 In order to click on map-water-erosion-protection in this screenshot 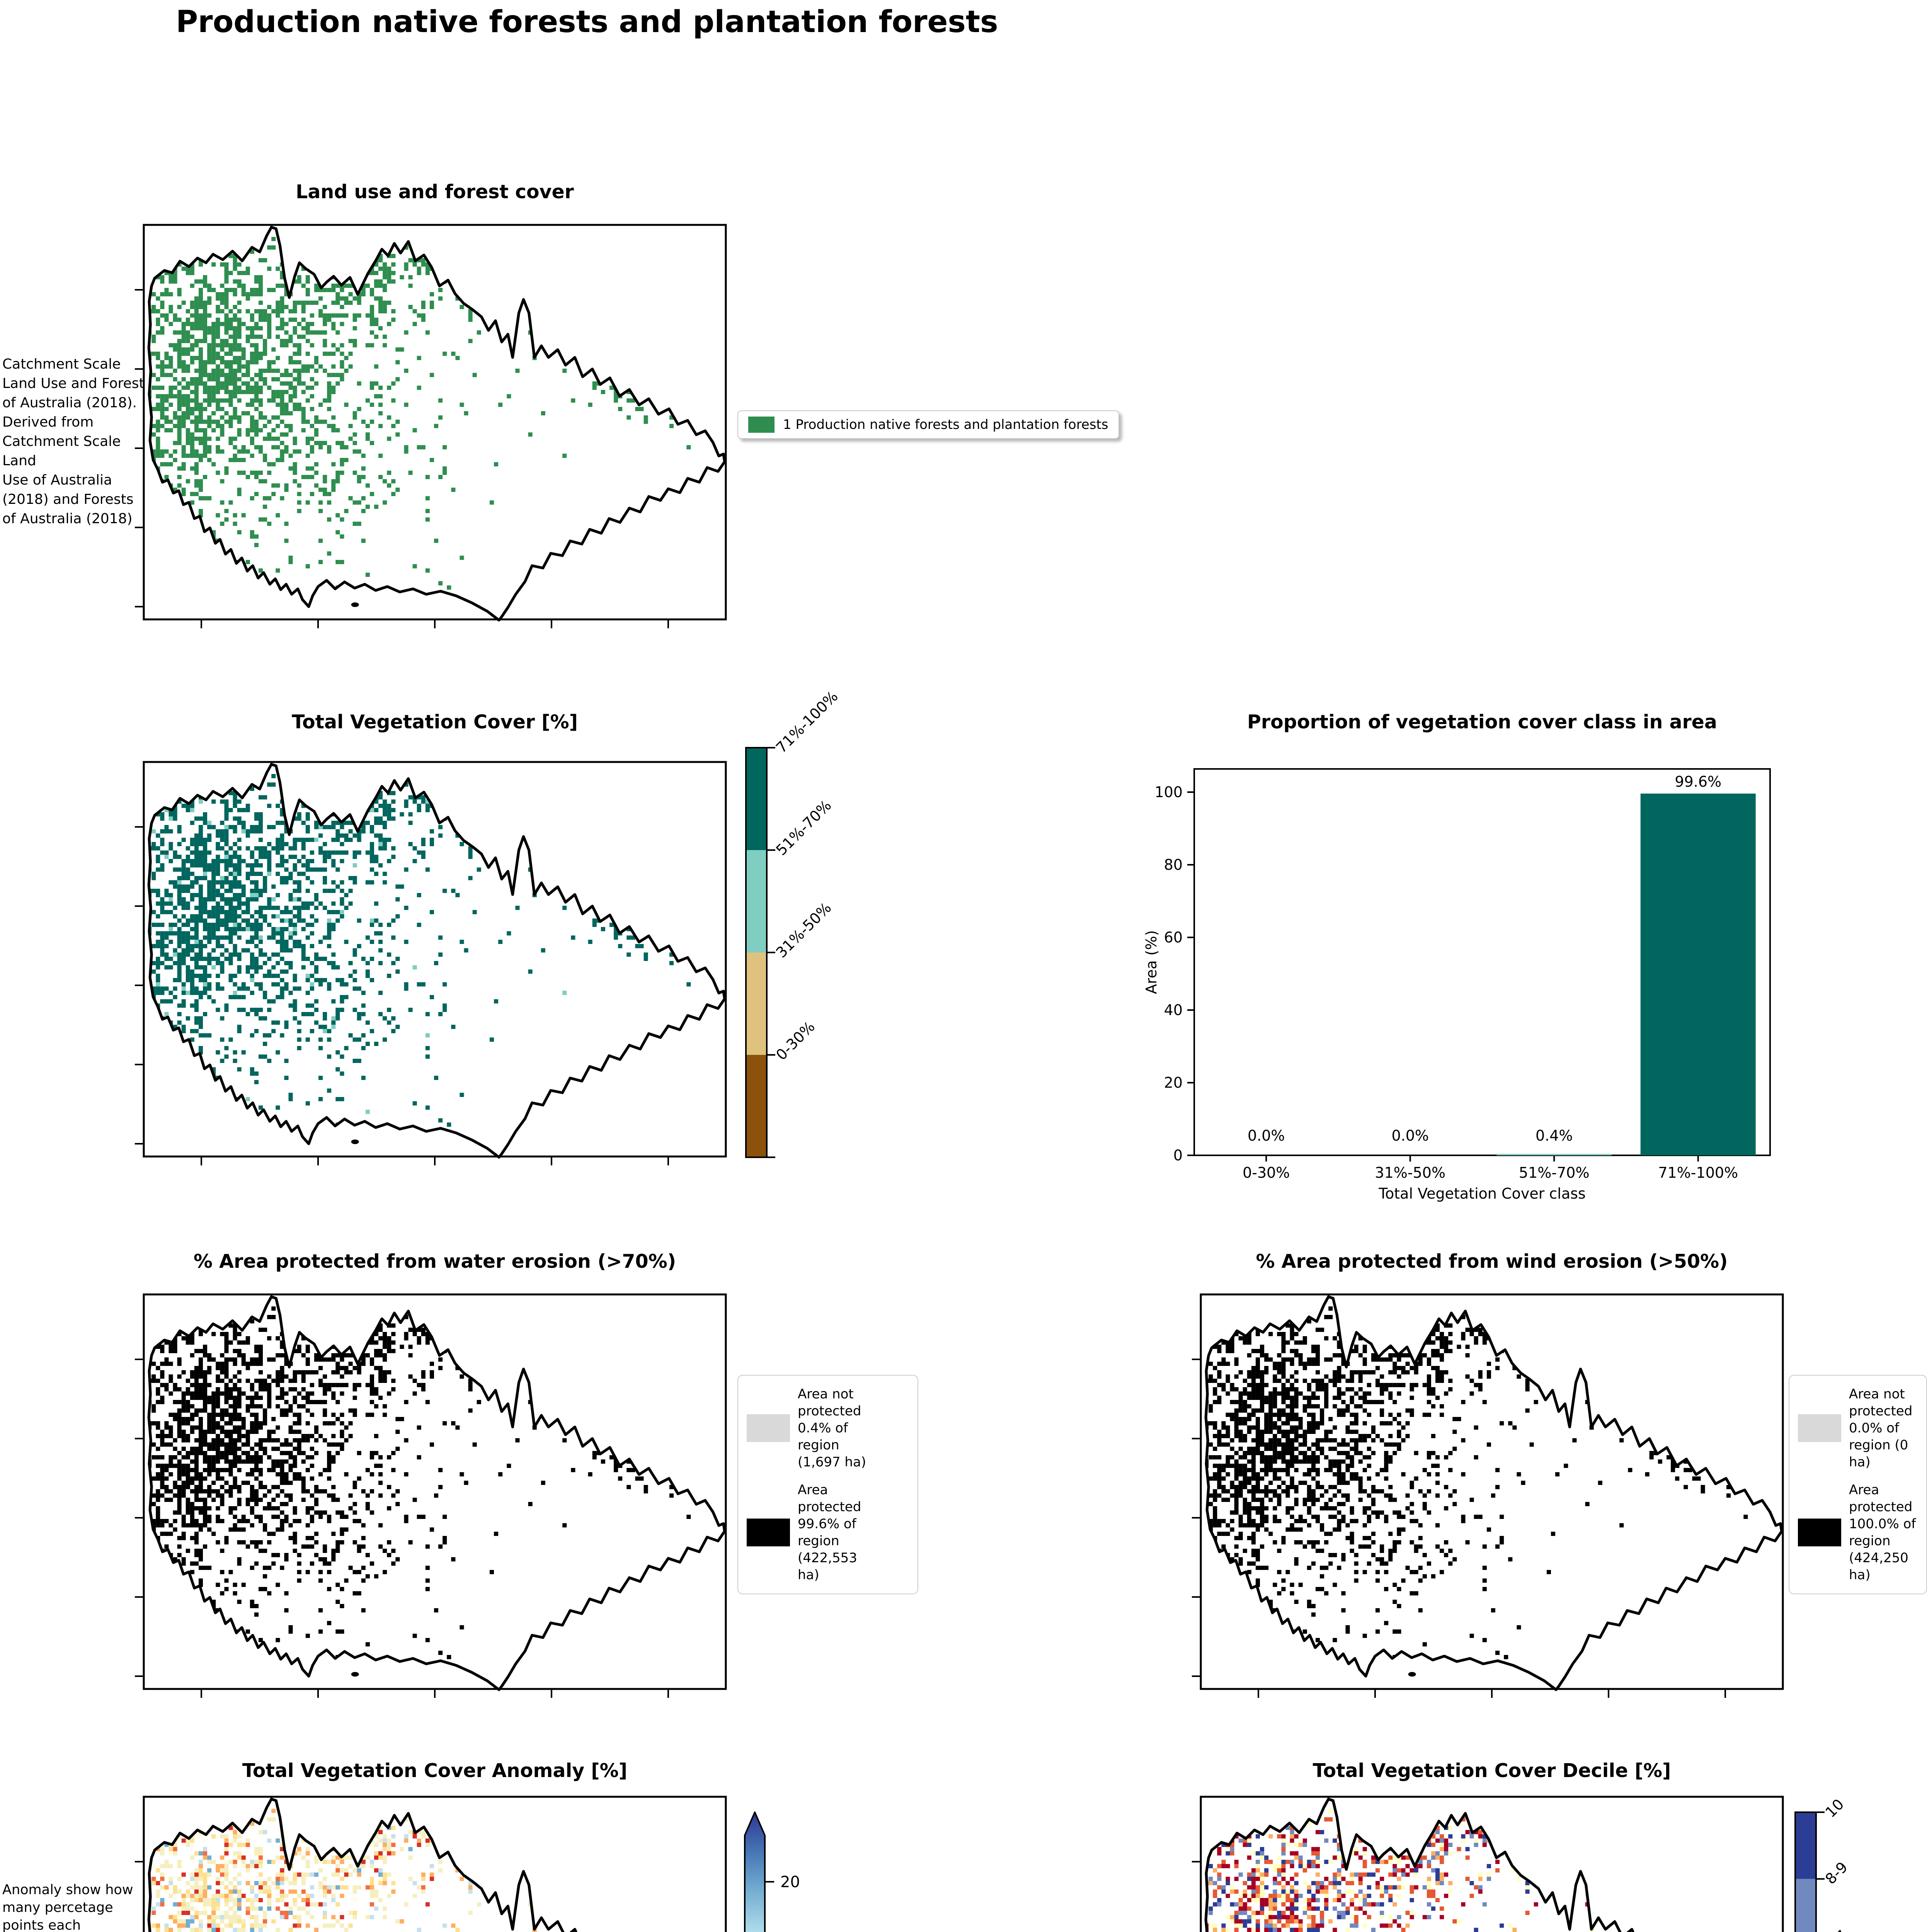, I will do `click(430, 1496)`.